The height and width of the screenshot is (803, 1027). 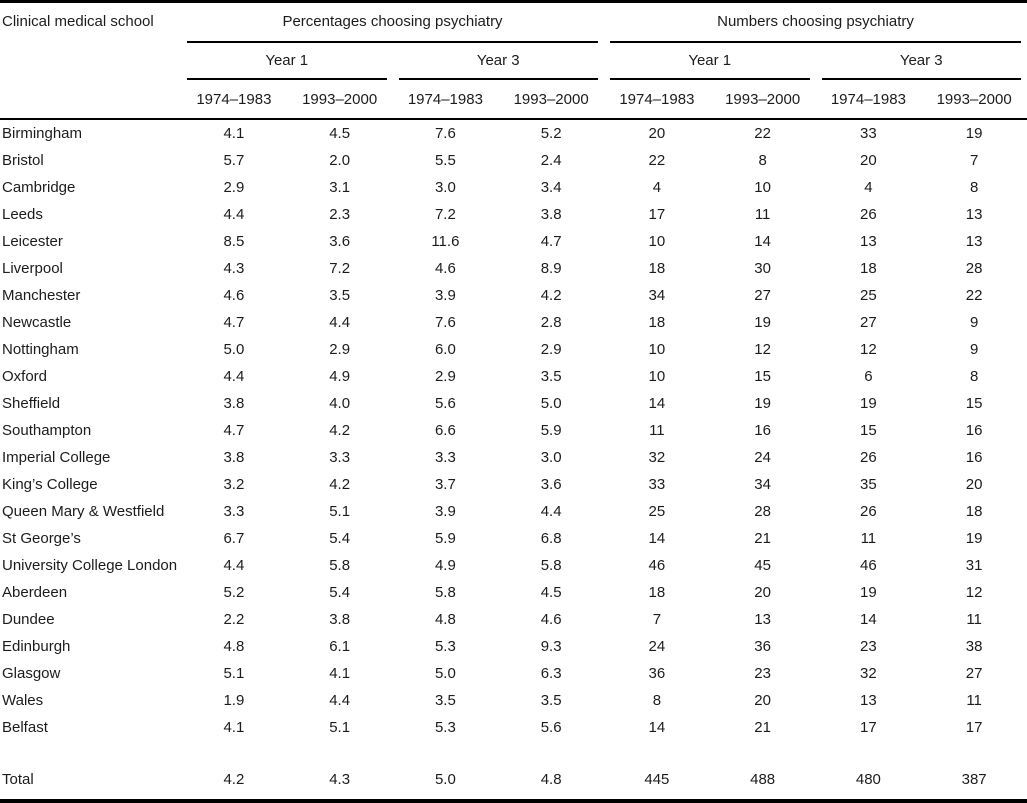 What do you see at coordinates (90, 565) in the screenshot?
I see `school-name-cell: University College London` at bounding box center [90, 565].